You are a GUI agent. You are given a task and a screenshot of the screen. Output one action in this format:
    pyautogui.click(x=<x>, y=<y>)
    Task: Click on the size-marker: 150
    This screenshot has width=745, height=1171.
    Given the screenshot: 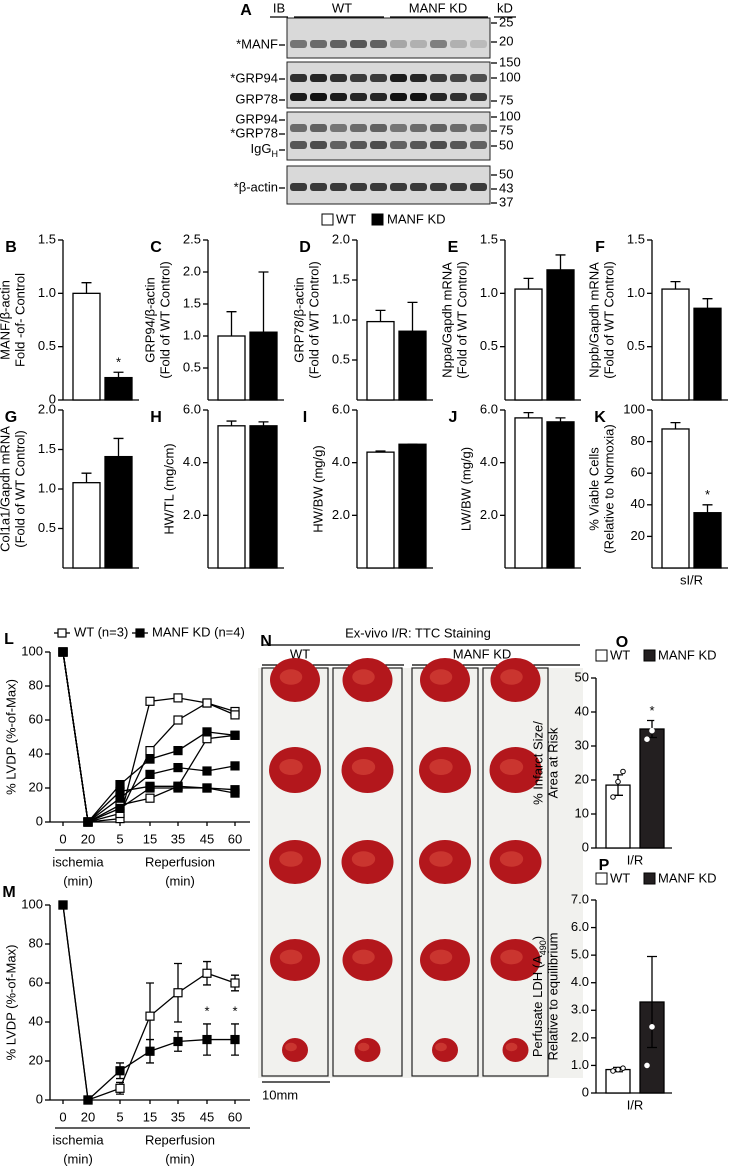 What is the action you would take?
    pyautogui.click(x=510, y=61)
    